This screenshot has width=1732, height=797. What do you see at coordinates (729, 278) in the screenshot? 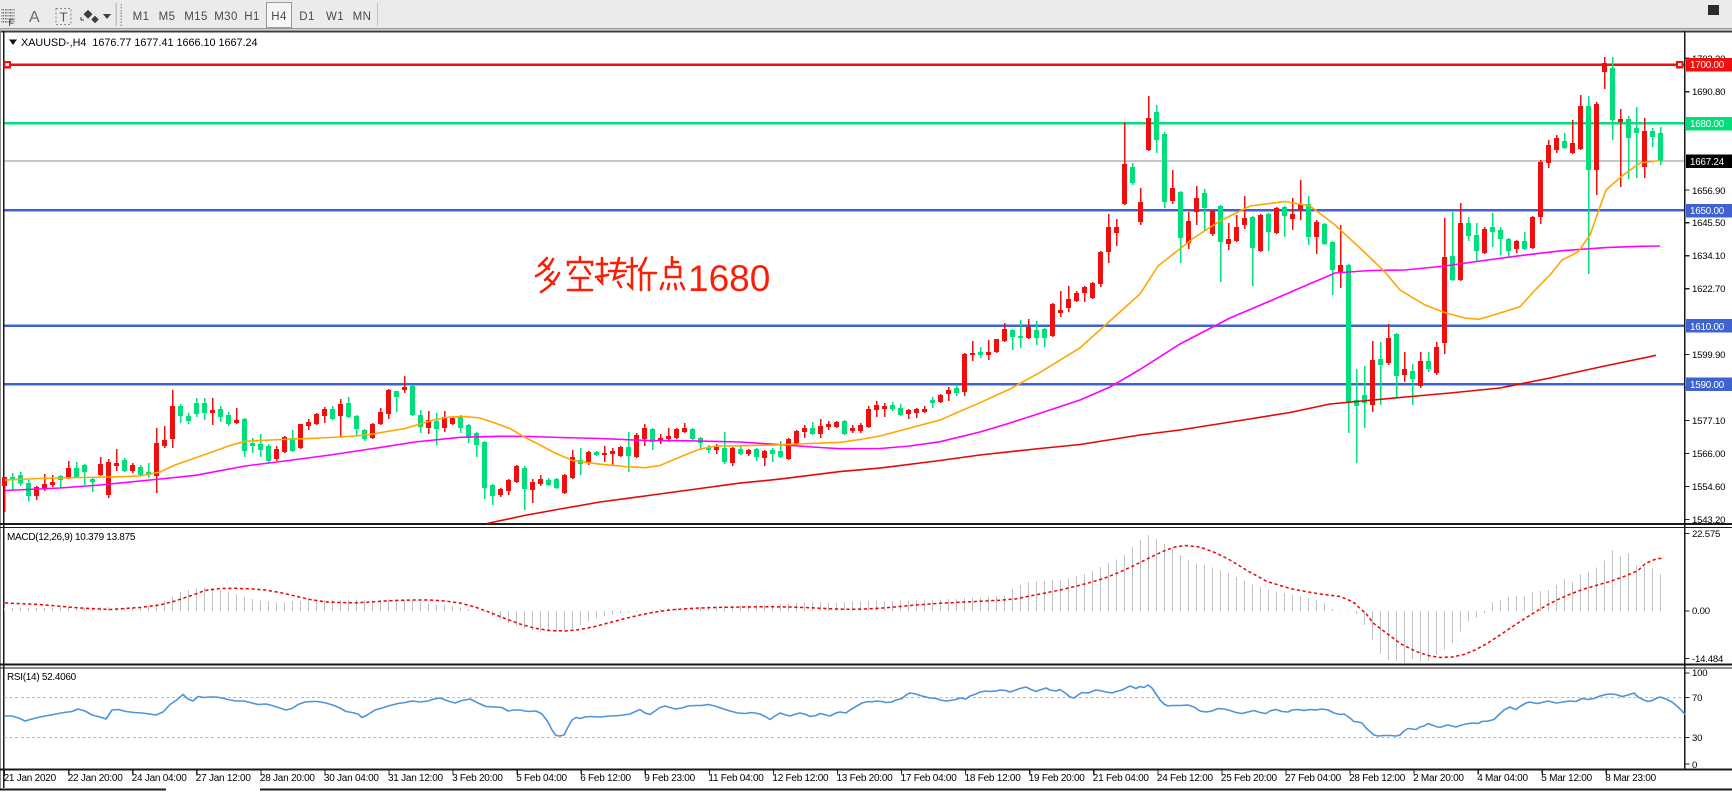
I see `svg-text: 1680` at bounding box center [729, 278].